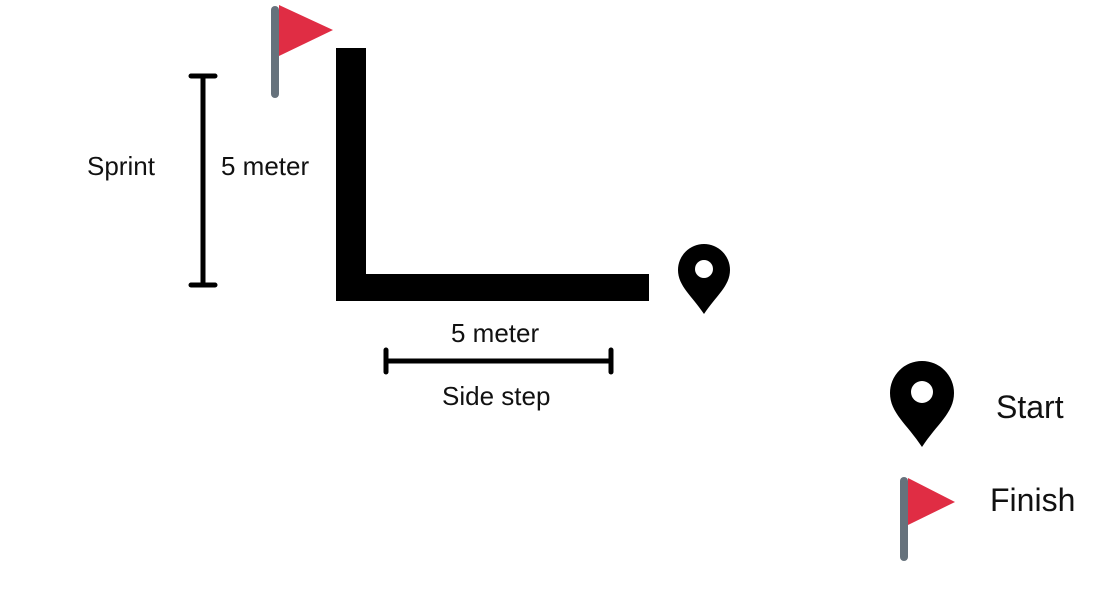  Describe the element at coordinates (495, 333) in the screenshot. I see `horizontal-distance-label: 5 meter` at that location.